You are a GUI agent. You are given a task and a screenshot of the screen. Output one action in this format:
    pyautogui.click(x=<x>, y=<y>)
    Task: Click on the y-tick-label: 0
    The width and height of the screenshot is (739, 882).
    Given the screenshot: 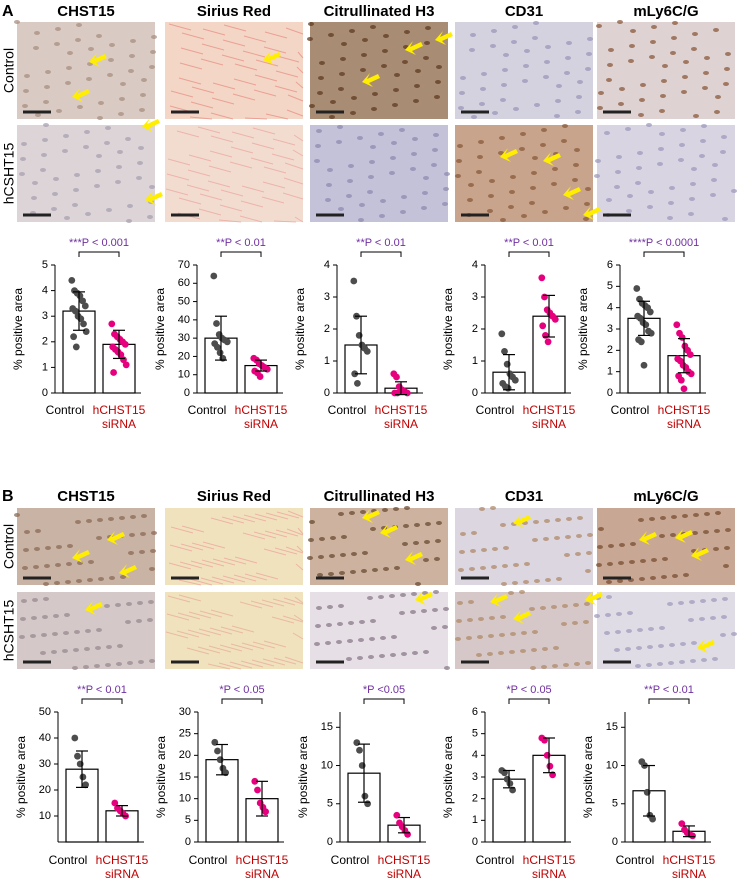 What is the action you would take?
    pyautogui.click(x=330, y=842)
    